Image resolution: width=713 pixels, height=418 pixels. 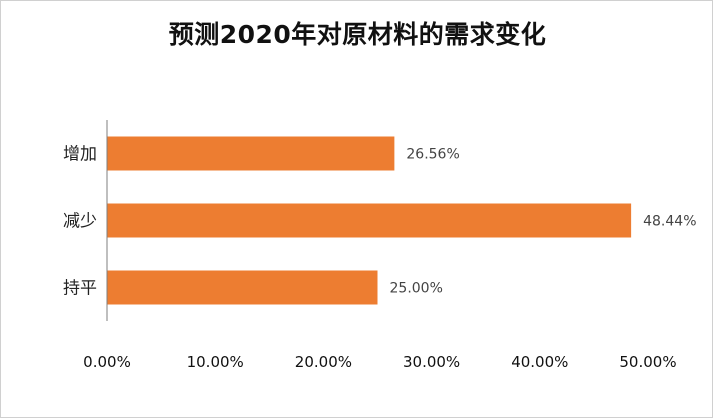 I want to click on x-tick-label-6: 50.00%, so click(x=647, y=362).